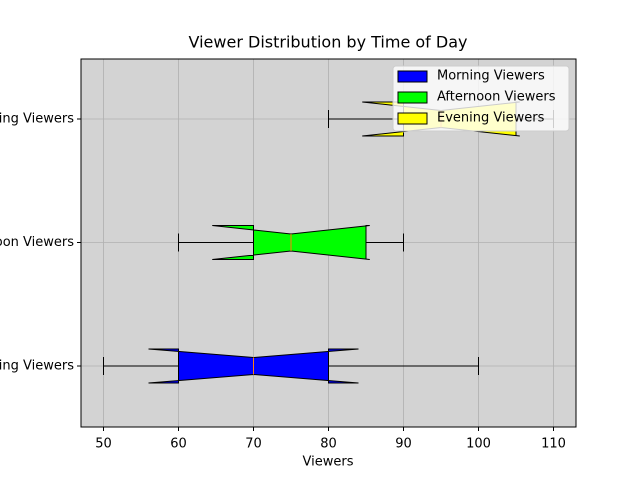 The width and height of the screenshot is (640, 480). I want to click on x-axis-label: Viewers, so click(328, 462).